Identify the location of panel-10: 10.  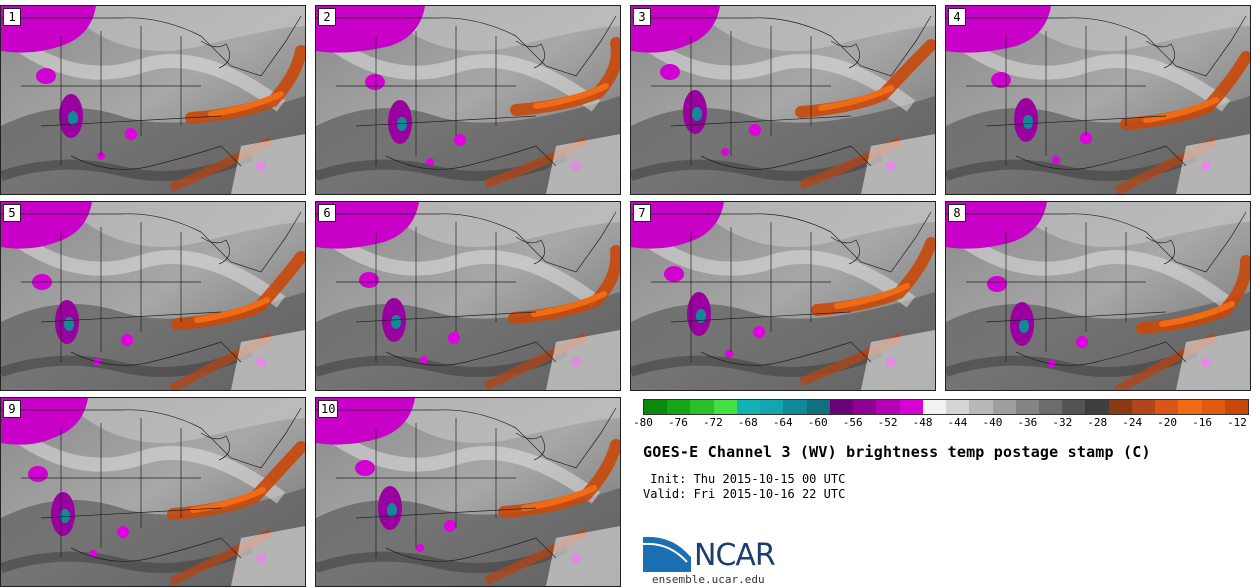
(468, 492).